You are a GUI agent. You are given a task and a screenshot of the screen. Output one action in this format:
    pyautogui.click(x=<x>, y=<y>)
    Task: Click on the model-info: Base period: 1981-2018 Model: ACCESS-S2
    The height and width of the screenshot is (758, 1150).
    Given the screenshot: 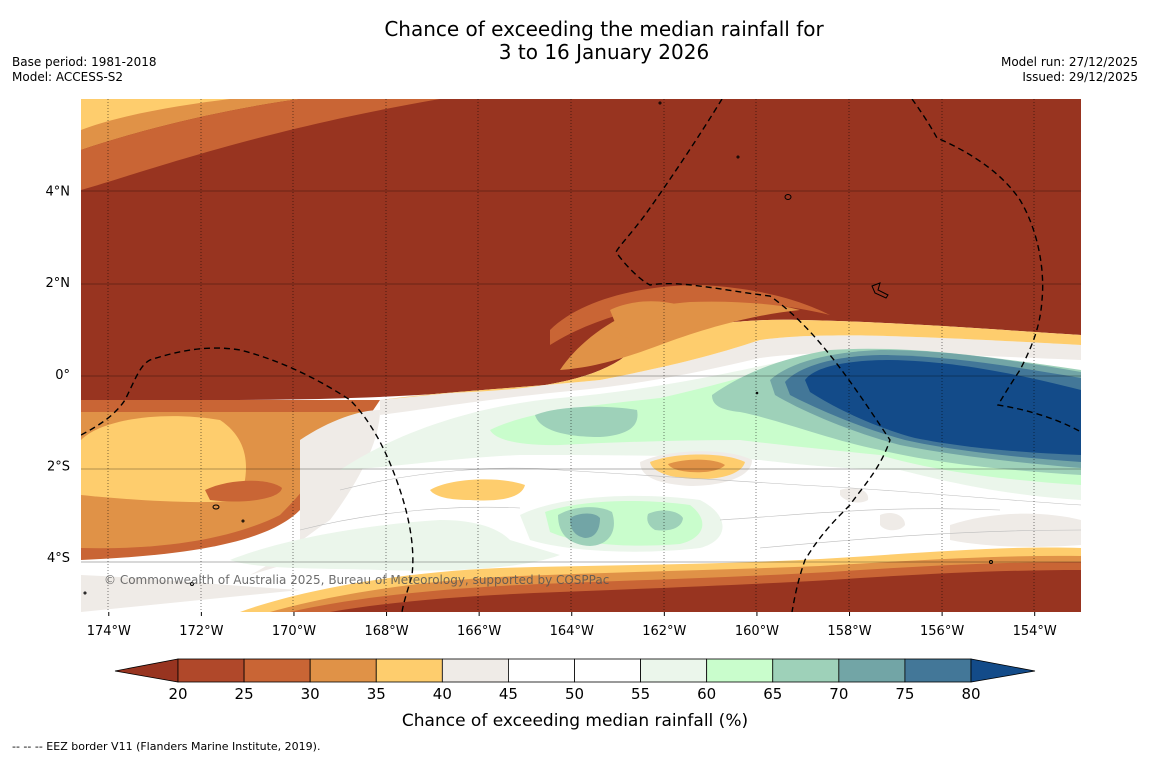 What is the action you would take?
    pyautogui.click(x=84, y=70)
    